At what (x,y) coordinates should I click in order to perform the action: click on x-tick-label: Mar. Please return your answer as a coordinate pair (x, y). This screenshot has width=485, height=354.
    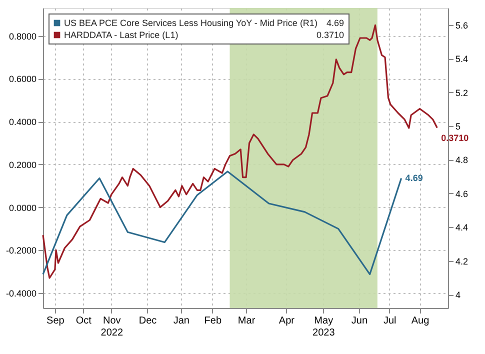
    Looking at the image, I should click on (247, 321).